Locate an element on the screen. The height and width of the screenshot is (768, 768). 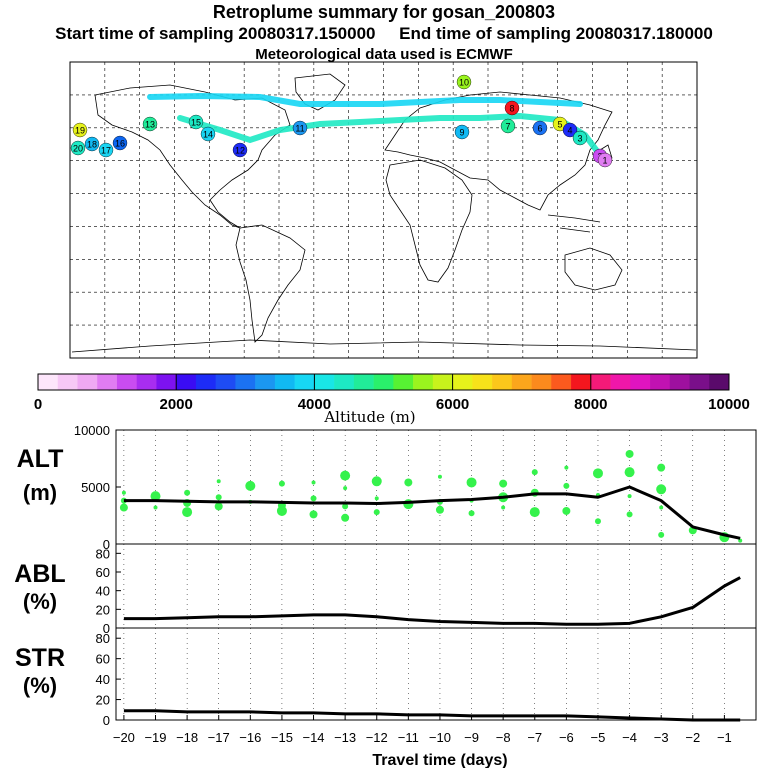
north-america-outline is located at coordinates (192, 156).